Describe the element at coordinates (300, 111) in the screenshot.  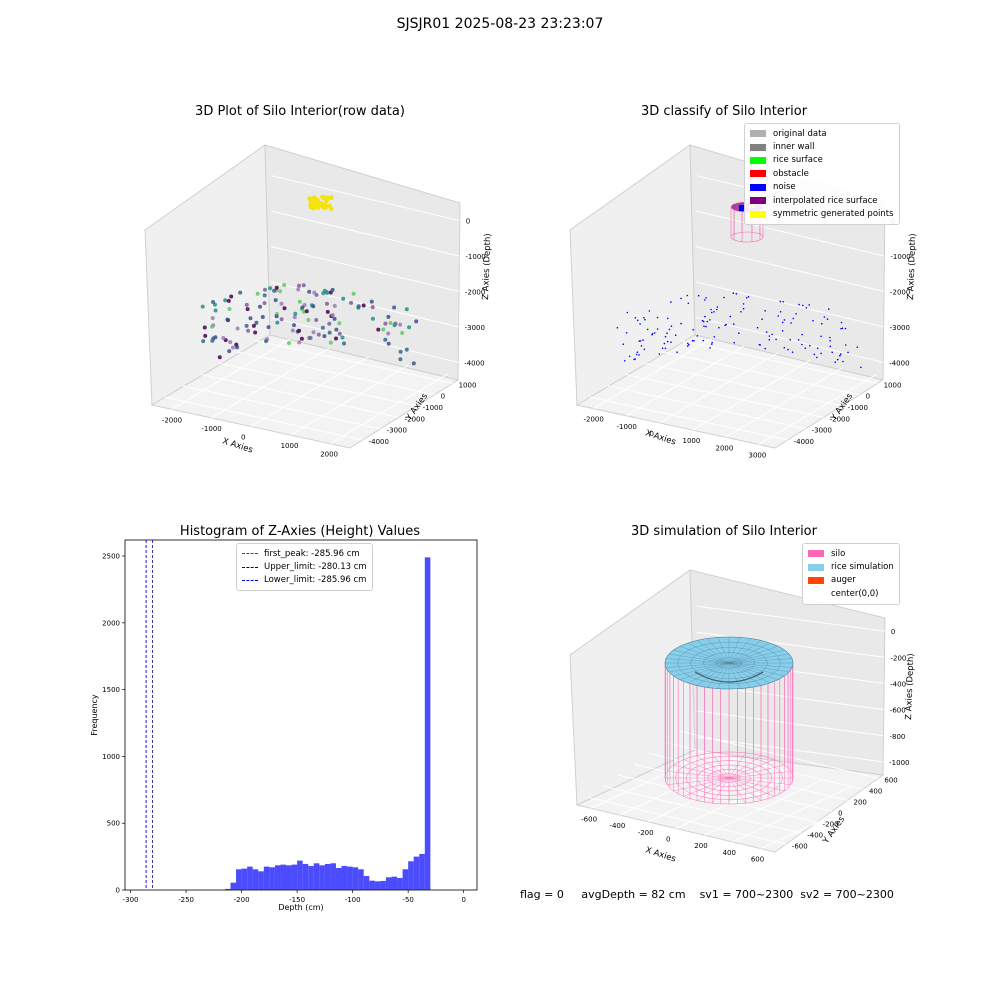
I see `panel1-title: 3D Plot of Silo Interior(row data)` at that location.